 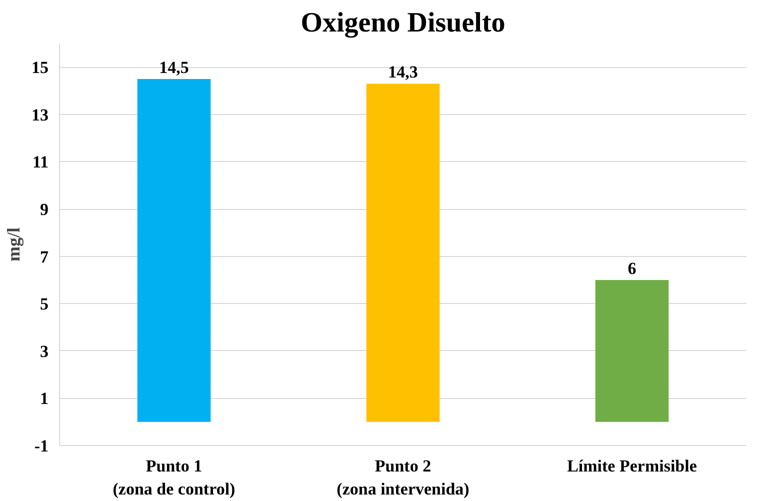 What do you see at coordinates (403, 72) in the screenshot?
I see `data-label: 14,3` at bounding box center [403, 72].